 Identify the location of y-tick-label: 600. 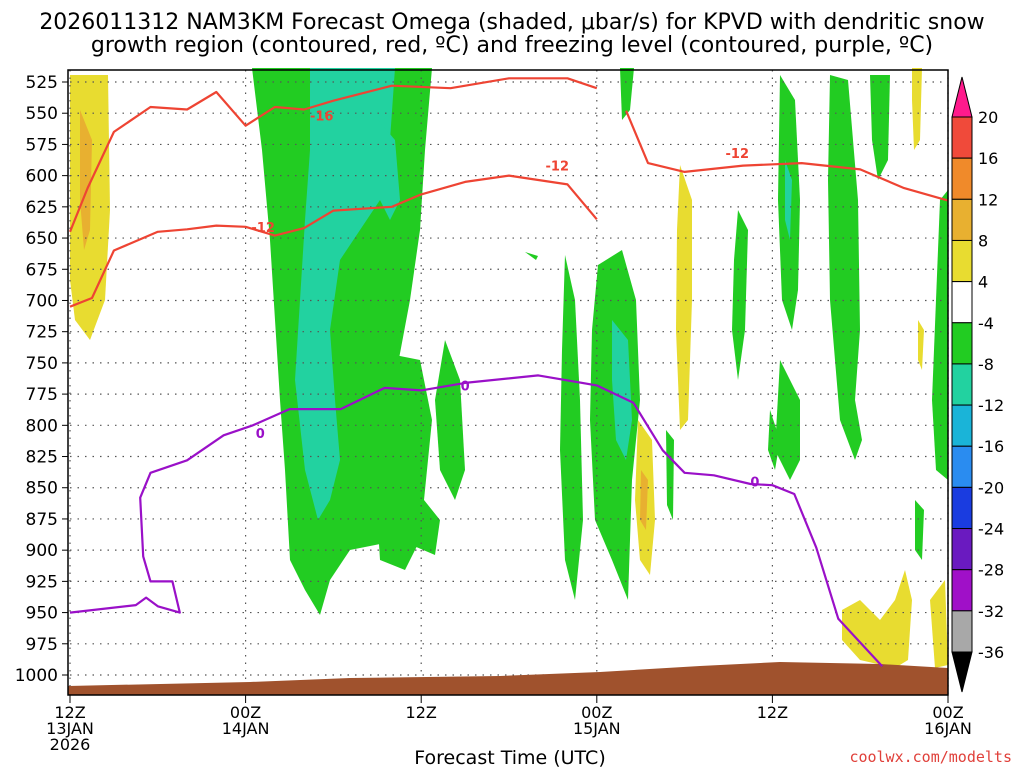
(42, 177).